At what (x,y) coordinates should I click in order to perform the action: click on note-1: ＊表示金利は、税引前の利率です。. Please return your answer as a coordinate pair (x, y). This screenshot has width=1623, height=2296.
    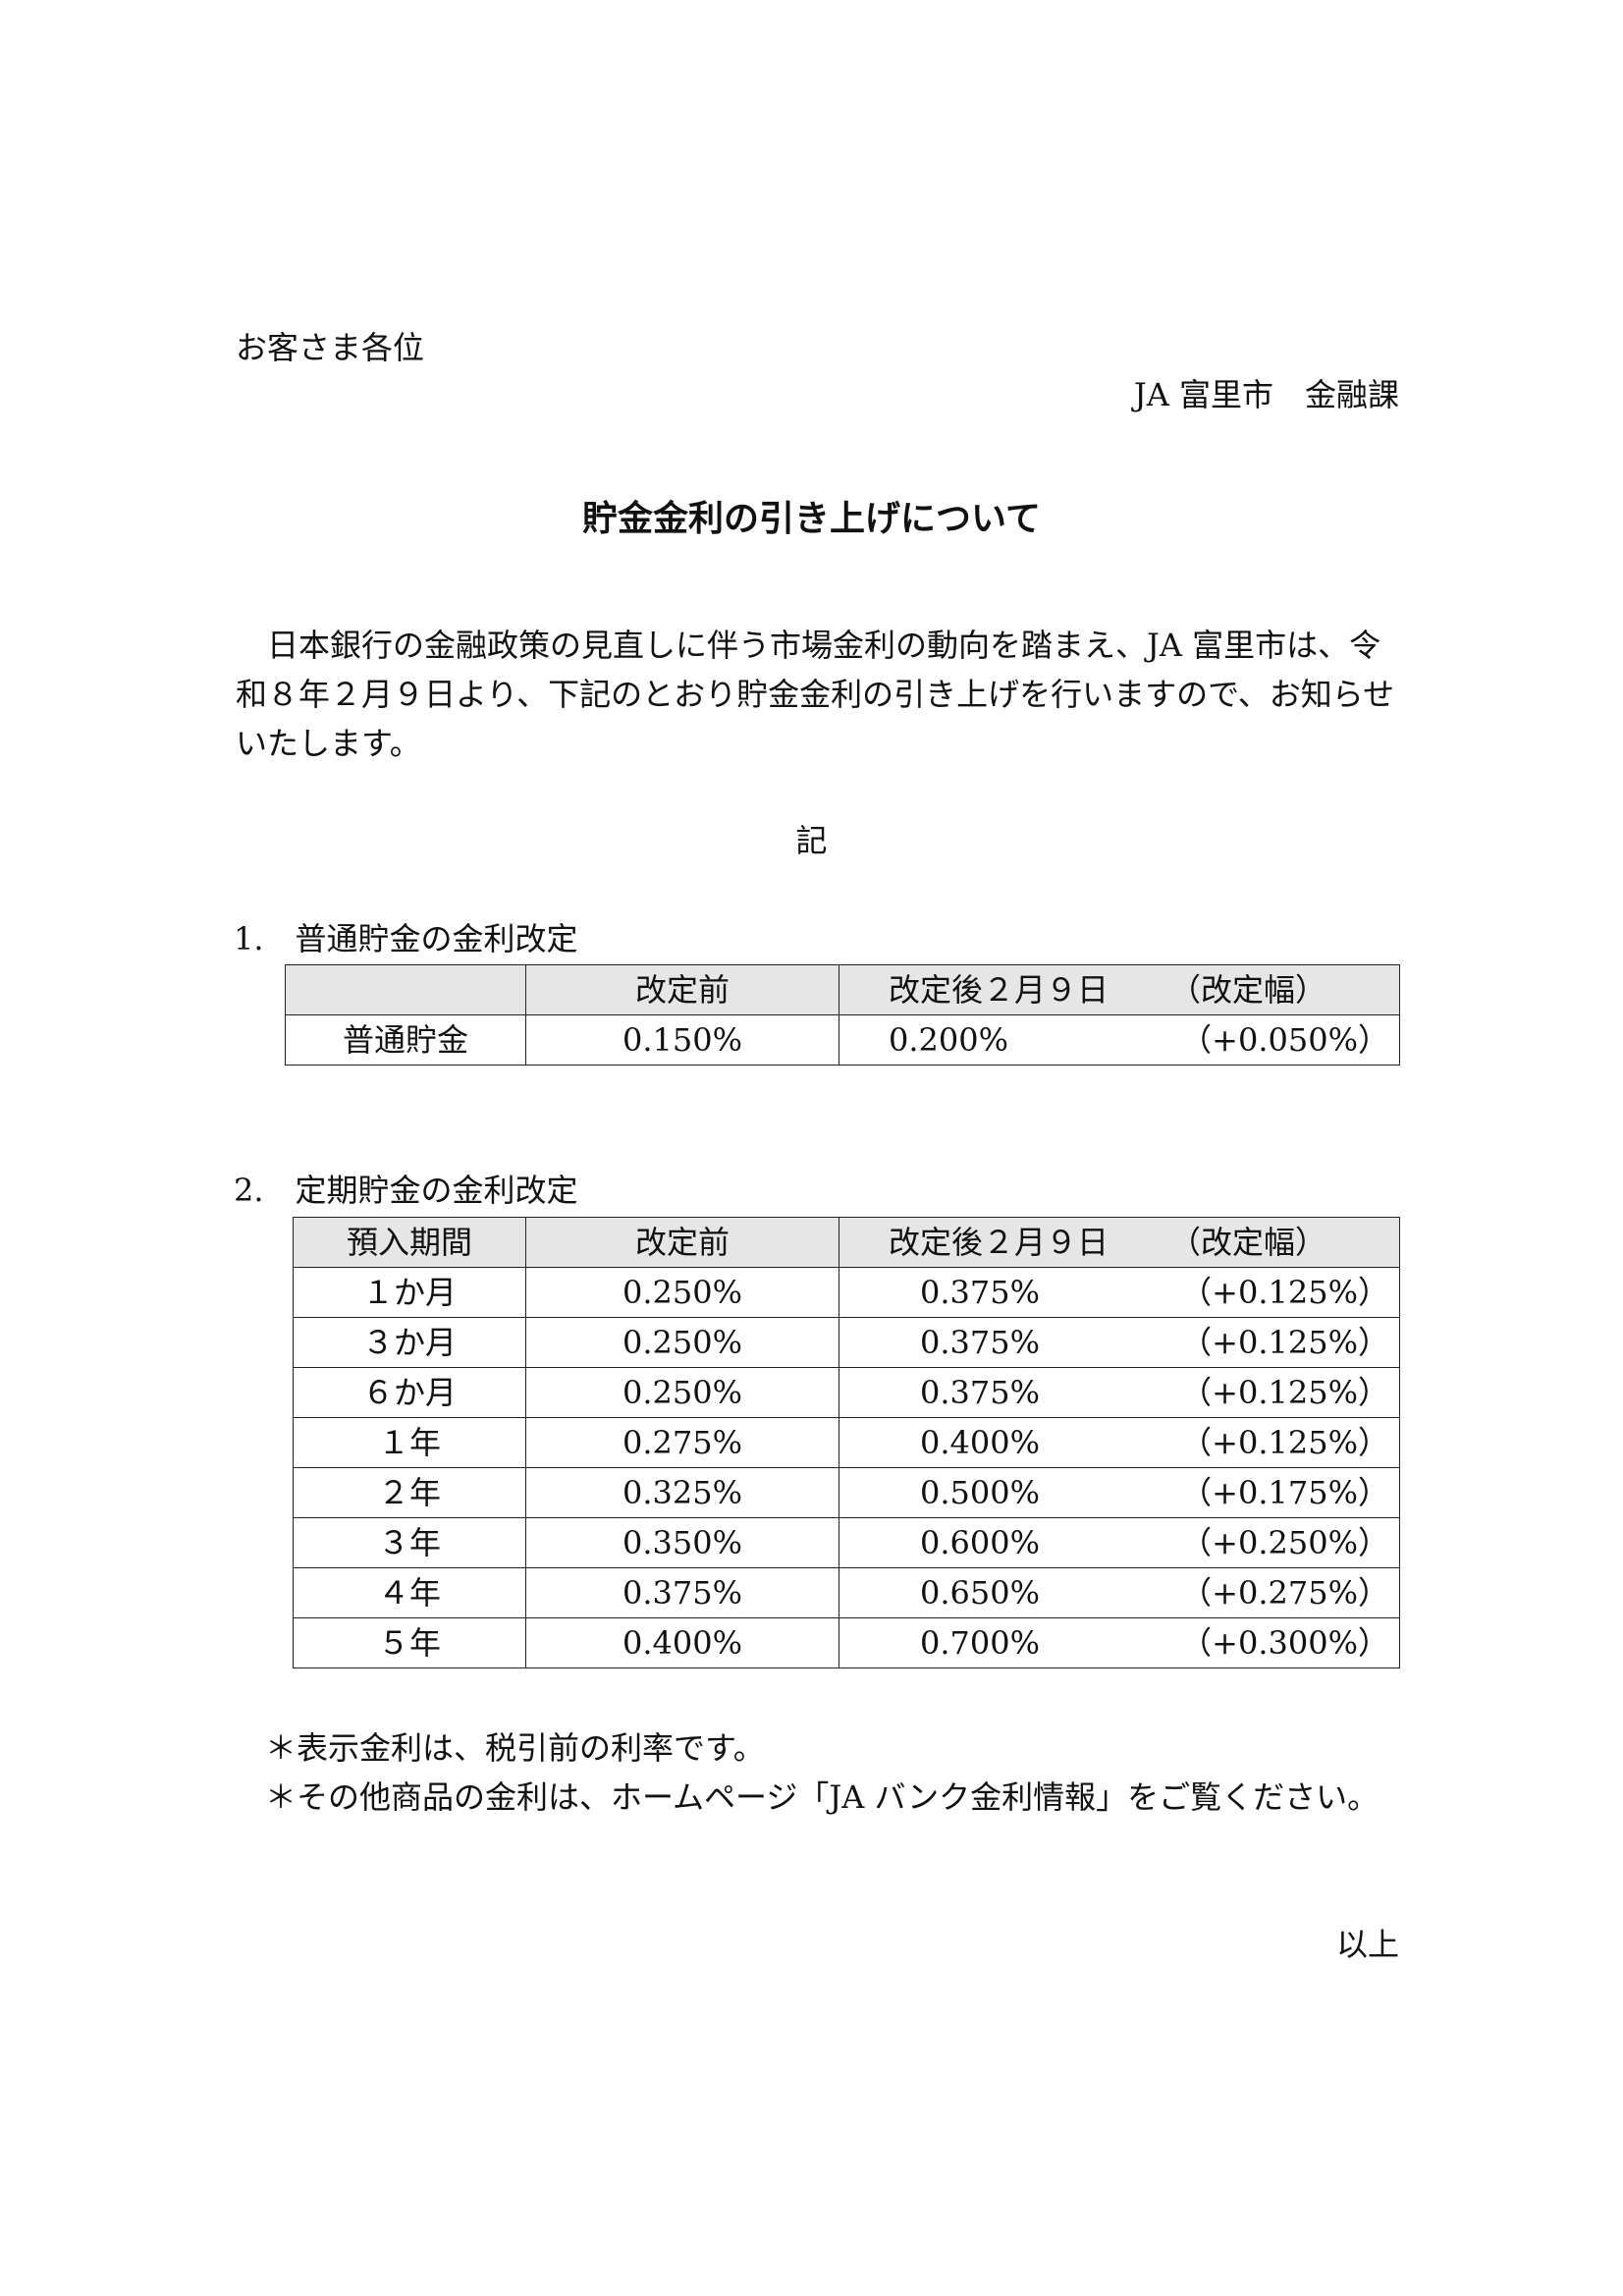
    Looking at the image, I should click on (515, 1748).